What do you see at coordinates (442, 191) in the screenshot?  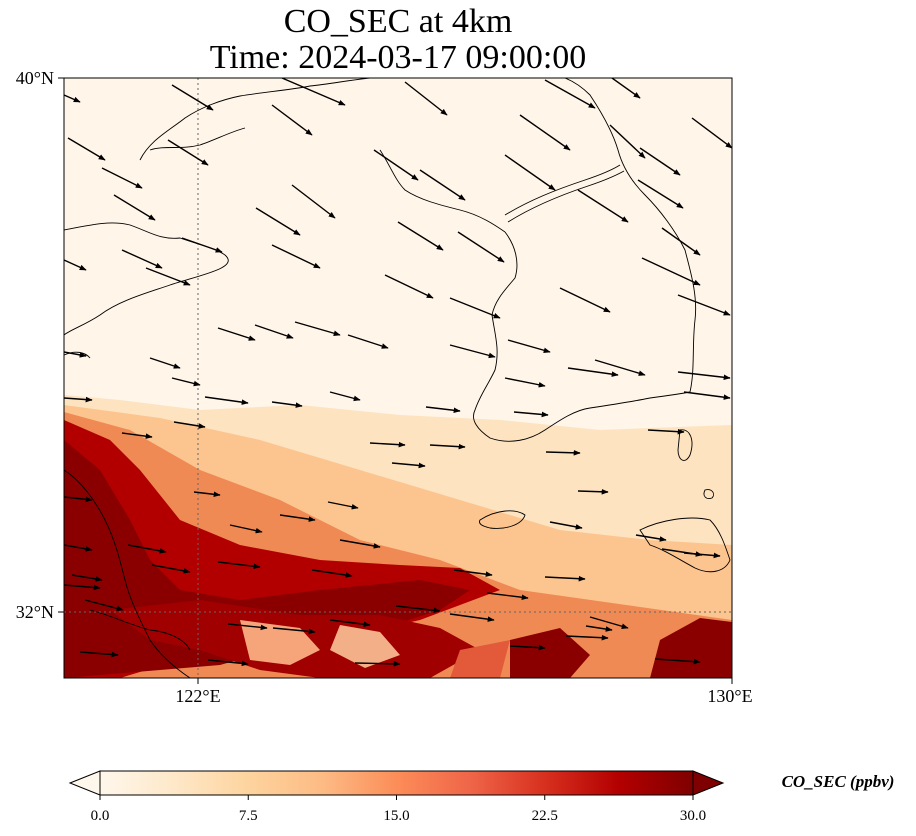 I see `coast-korea-west-a` at bounding box center [442, 191].